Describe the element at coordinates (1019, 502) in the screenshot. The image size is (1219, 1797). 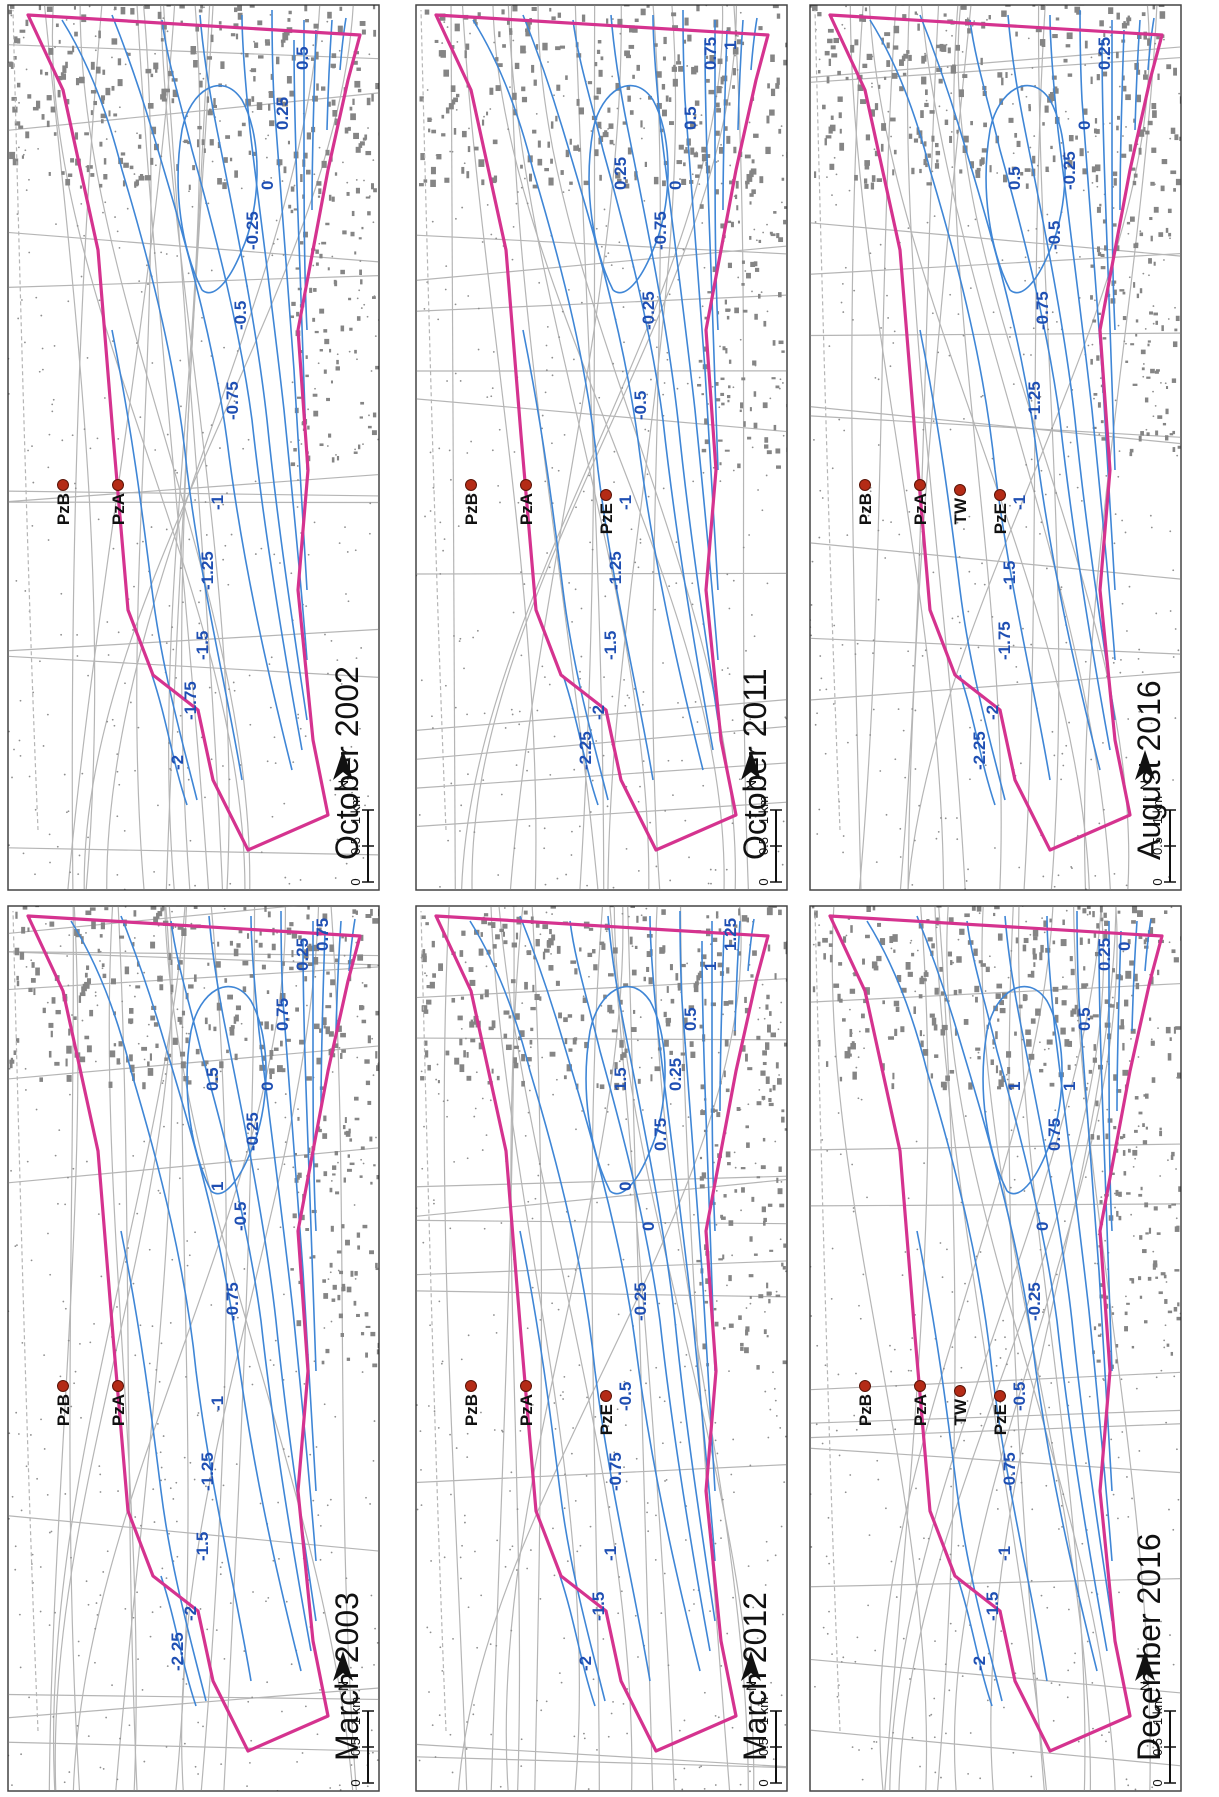
I see `contour-label: -1` at that location.